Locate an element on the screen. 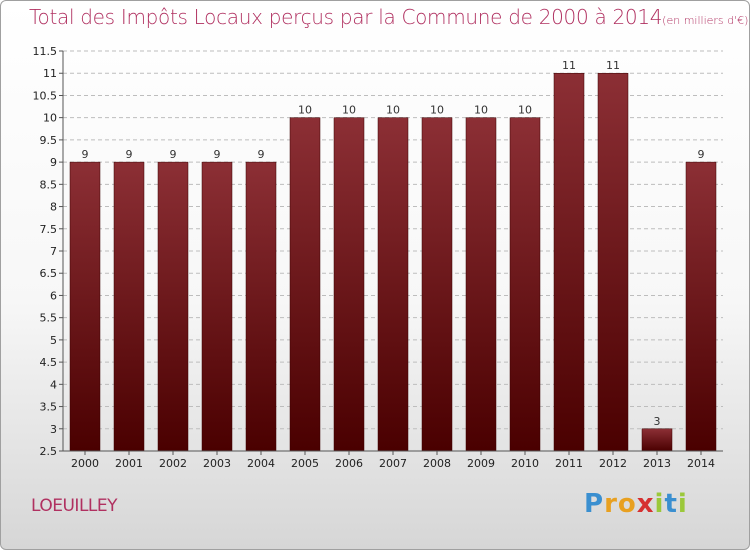 The height and width of the screenshot is (550, 750). y-tick-label: 3.5 is located at coordinates (49, 407).